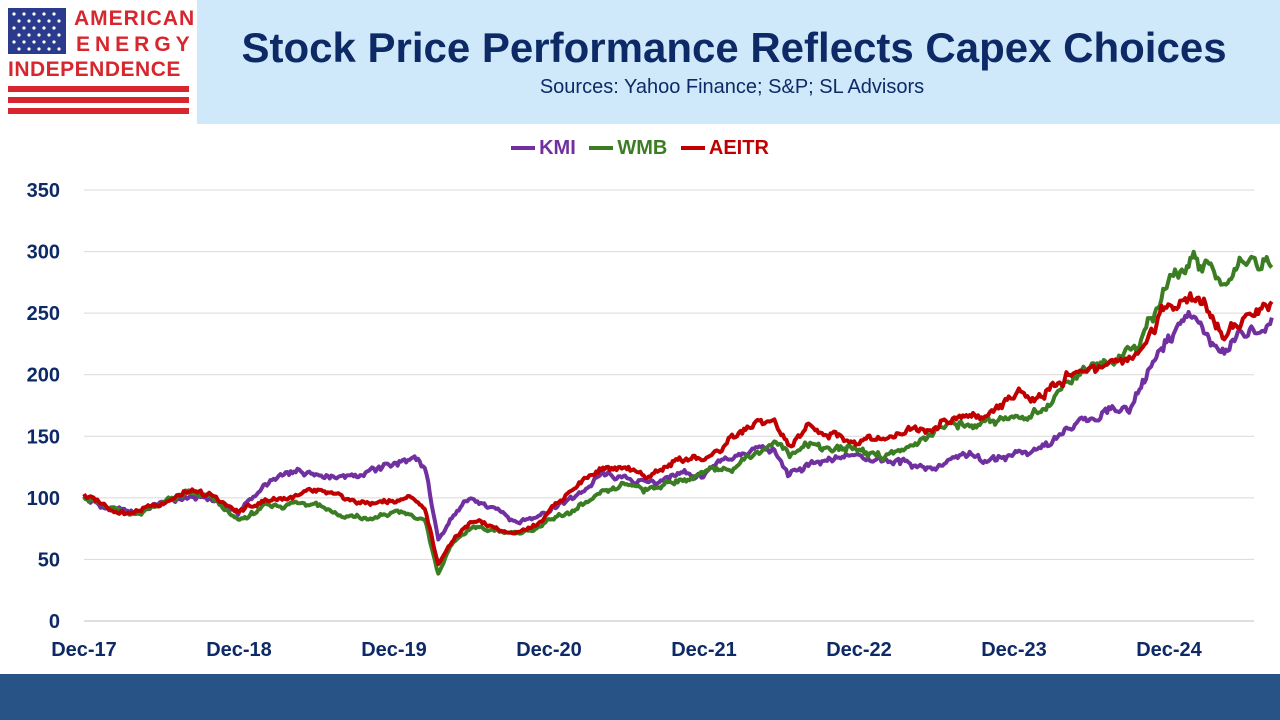  Describe the element at coordinates (43, 376) in the screenshot. I see `y-tick-label: 200` at that location.